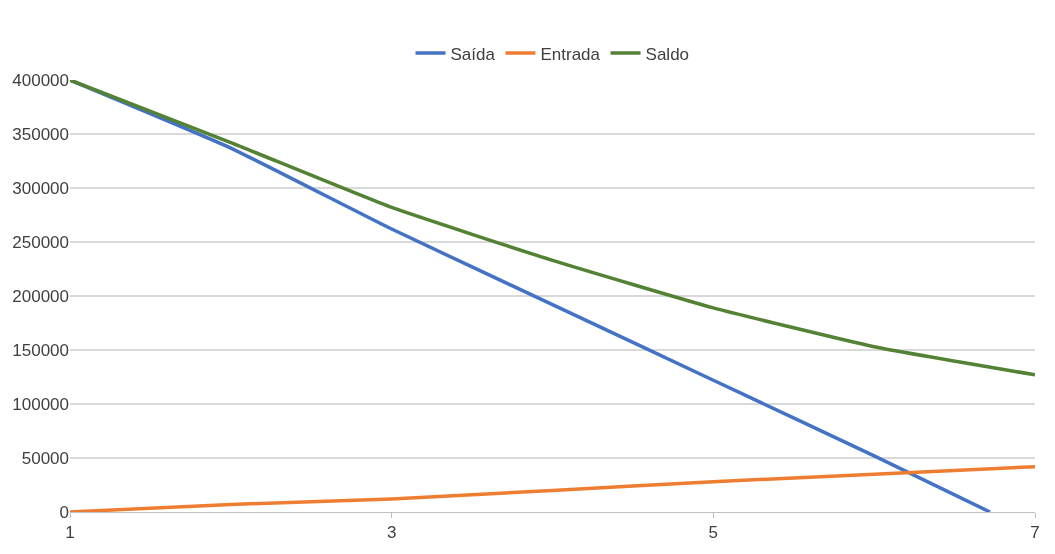 The image size is (1055, 554). What do you see at coordinates (570, 54) in the screenshot?
I see `legend-label: Entrada` at bounding box center [570, 54].